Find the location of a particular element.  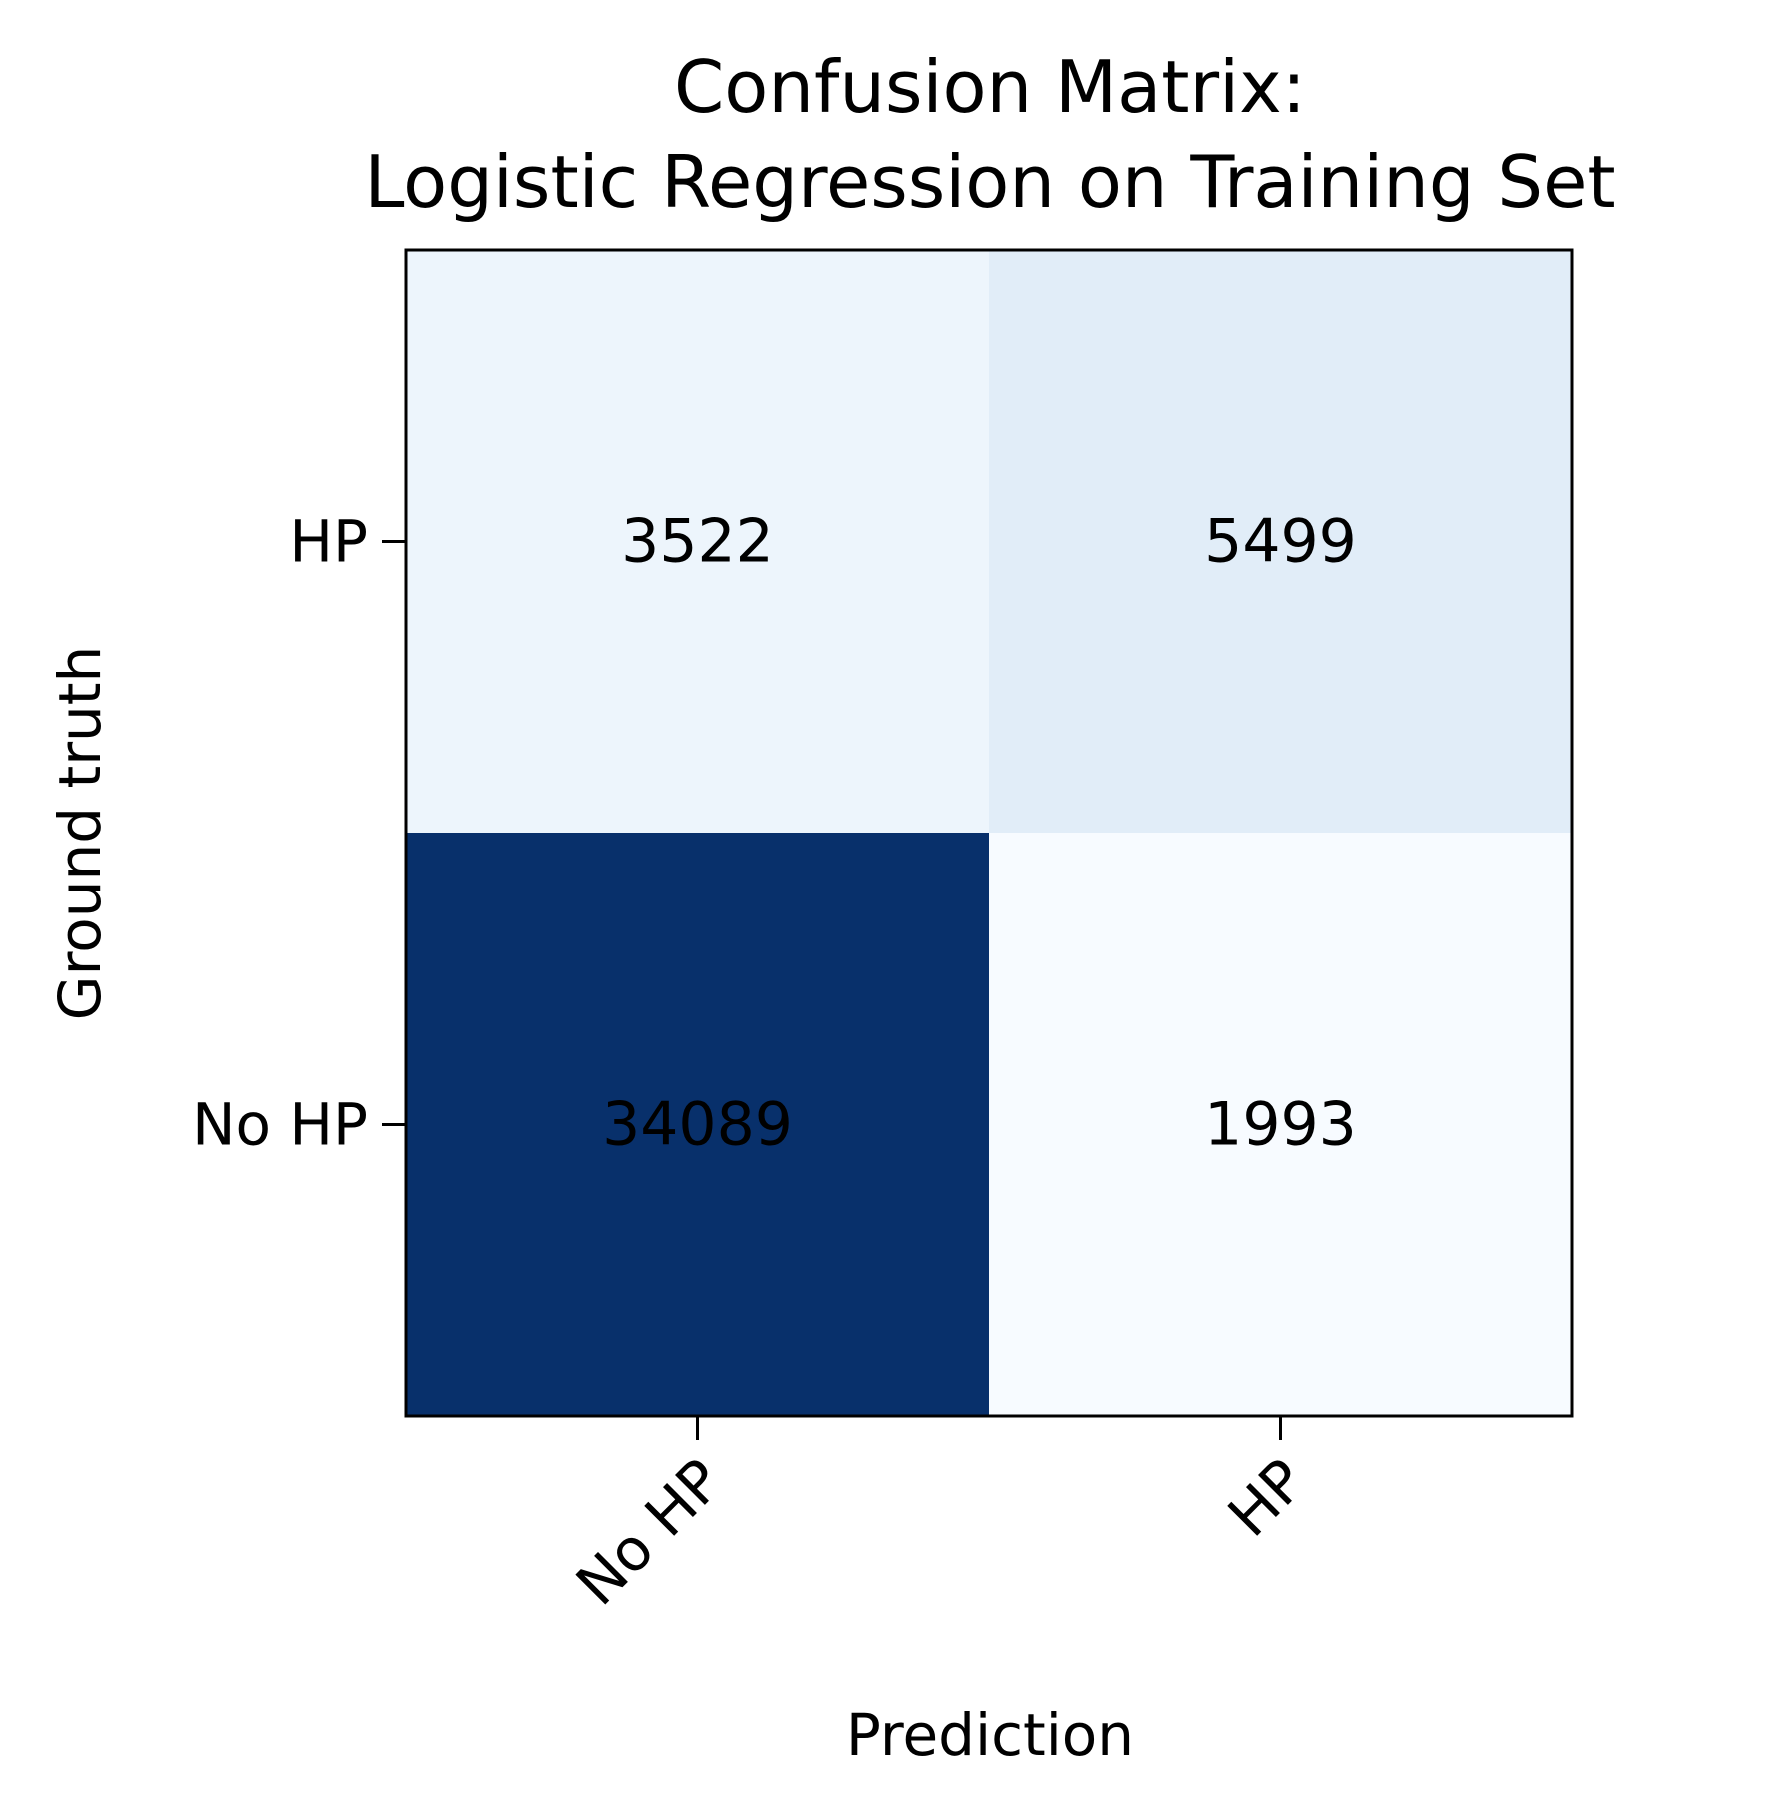

cell-value-label: 3522 is located at coordinates (697, 542).